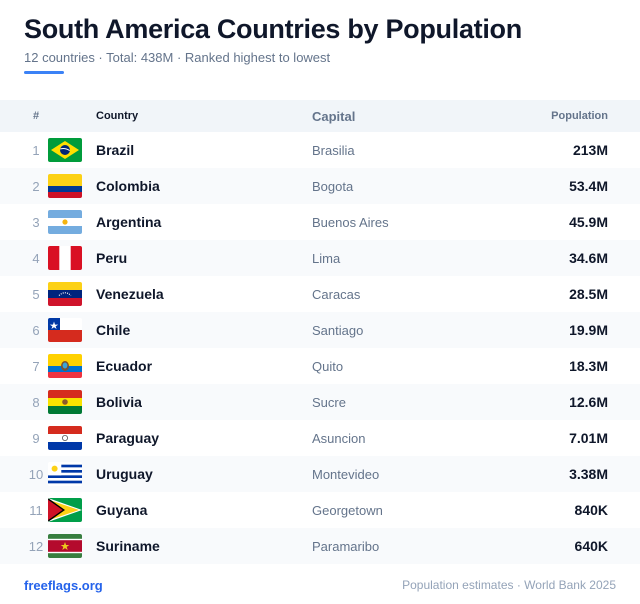 This screenshot has height=604, width=640. I want to click on source-note: Population estimates · World Bank 2025, so click(509, 585).